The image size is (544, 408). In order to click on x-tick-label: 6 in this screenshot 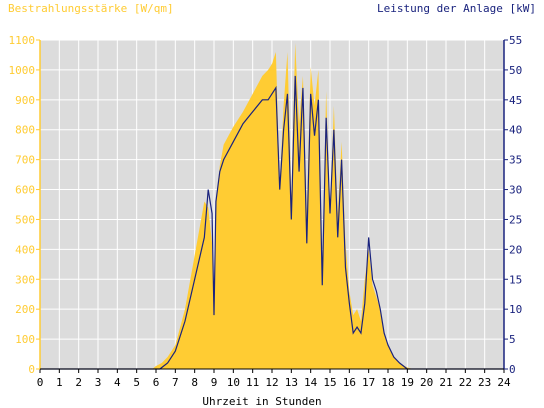, I will do `click(156, 382)`.